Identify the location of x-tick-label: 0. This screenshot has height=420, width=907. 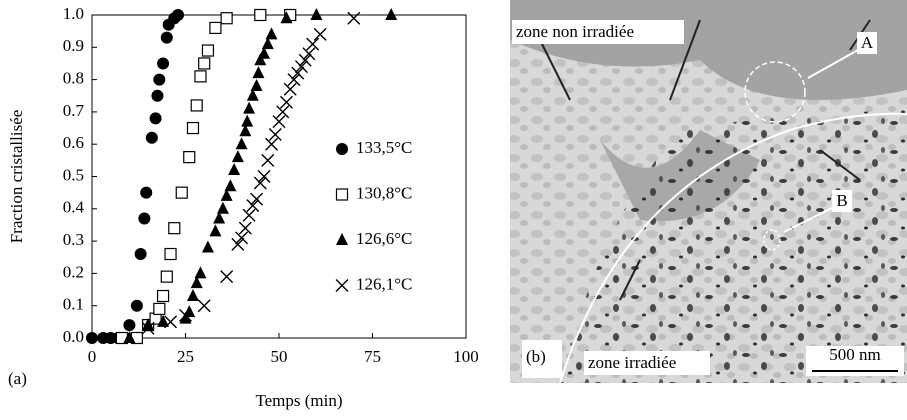
(92, 356).